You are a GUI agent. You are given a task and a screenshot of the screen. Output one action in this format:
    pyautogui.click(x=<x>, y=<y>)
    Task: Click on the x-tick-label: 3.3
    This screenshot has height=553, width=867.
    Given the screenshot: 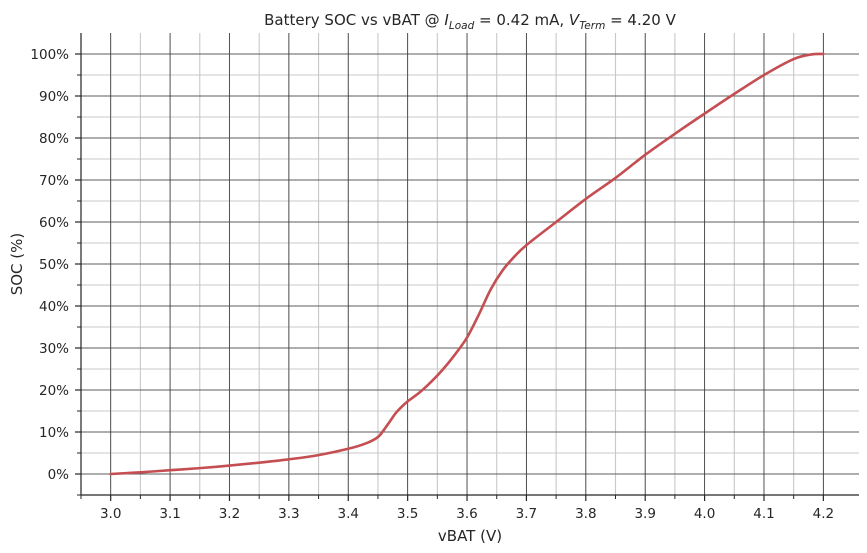 What is the action you would take?
    pyautogui.click(x=288, y=514)
    